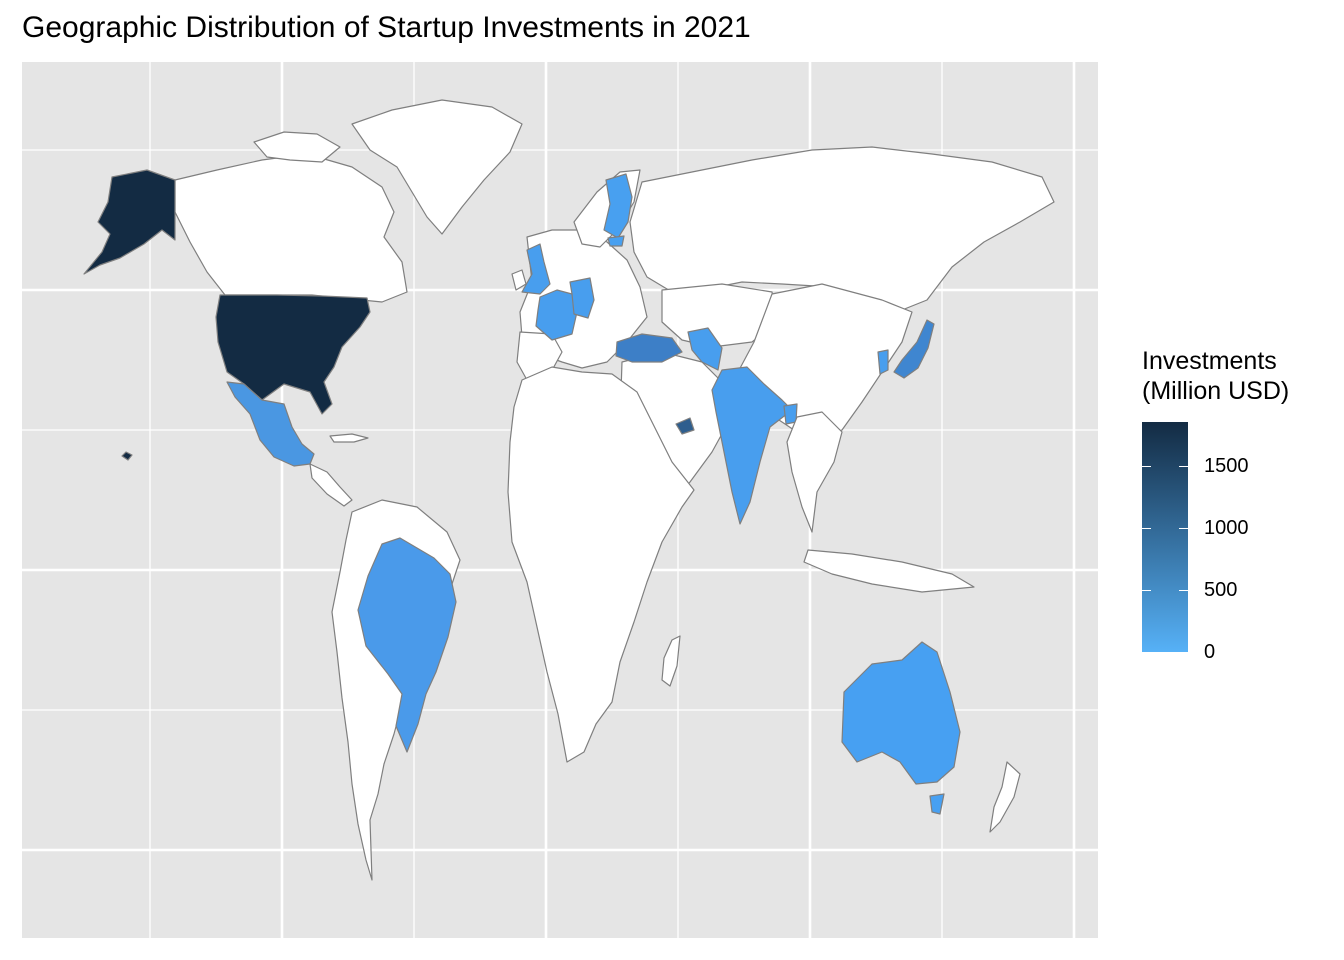  I want to click on region-new-zealand, so click(1005, 797).